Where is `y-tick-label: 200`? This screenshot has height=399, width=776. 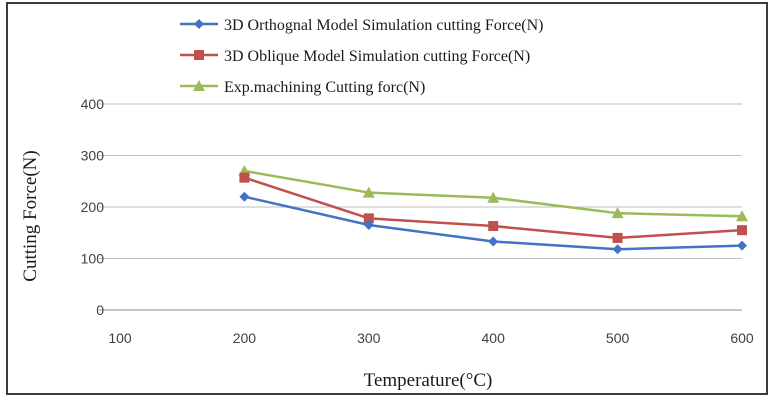 y-tick-label: 200 is located at coordinates (93, 207).